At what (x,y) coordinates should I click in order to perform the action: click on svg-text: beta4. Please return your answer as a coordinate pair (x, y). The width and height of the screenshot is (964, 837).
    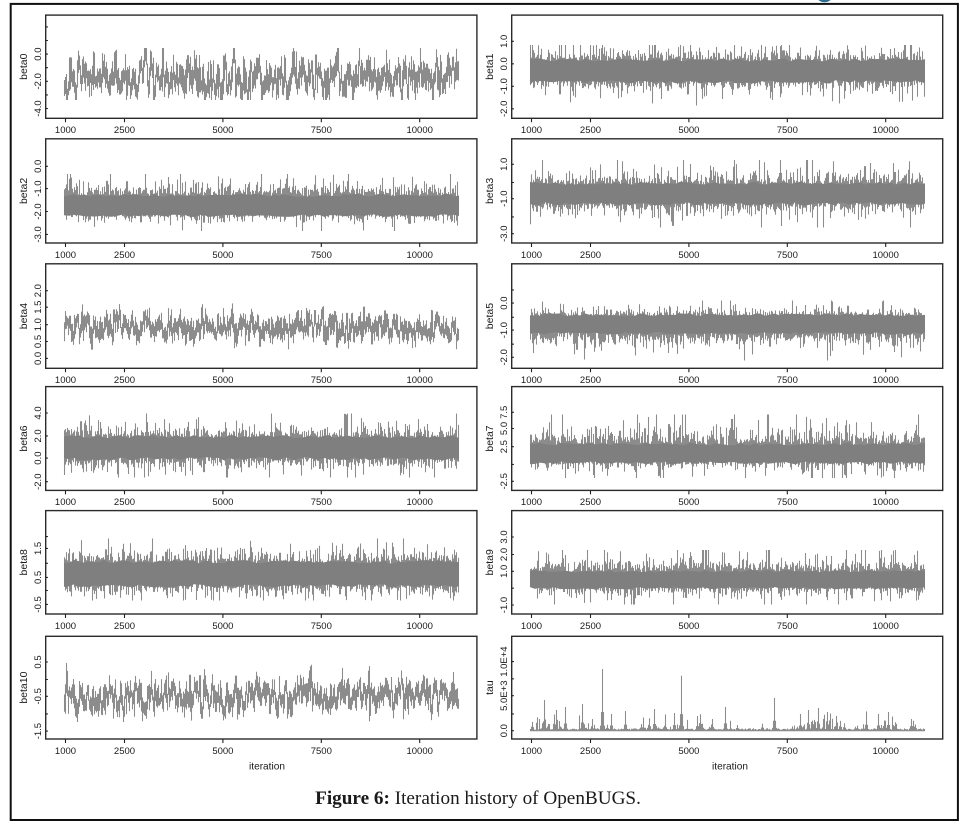
    Looking at the image, I should click on (24, 316).